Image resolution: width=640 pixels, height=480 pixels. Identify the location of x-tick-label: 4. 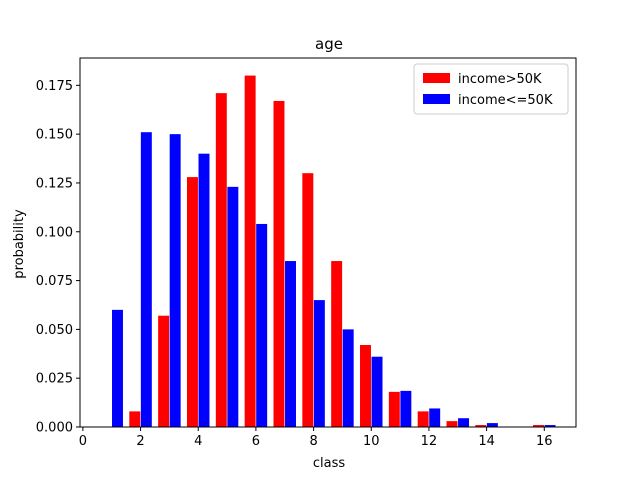
(198, 441).